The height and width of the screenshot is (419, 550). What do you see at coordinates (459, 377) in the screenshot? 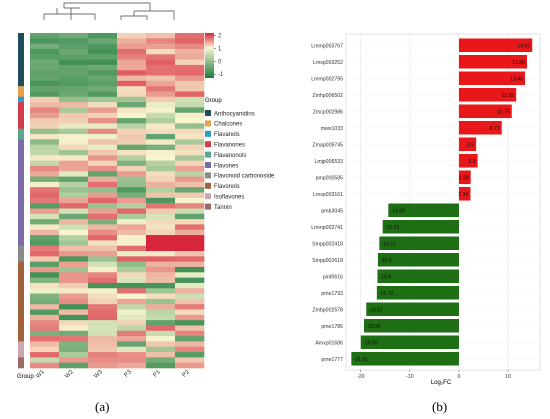
I see `x-tick-label: 0` at bounding box center [459, 377].